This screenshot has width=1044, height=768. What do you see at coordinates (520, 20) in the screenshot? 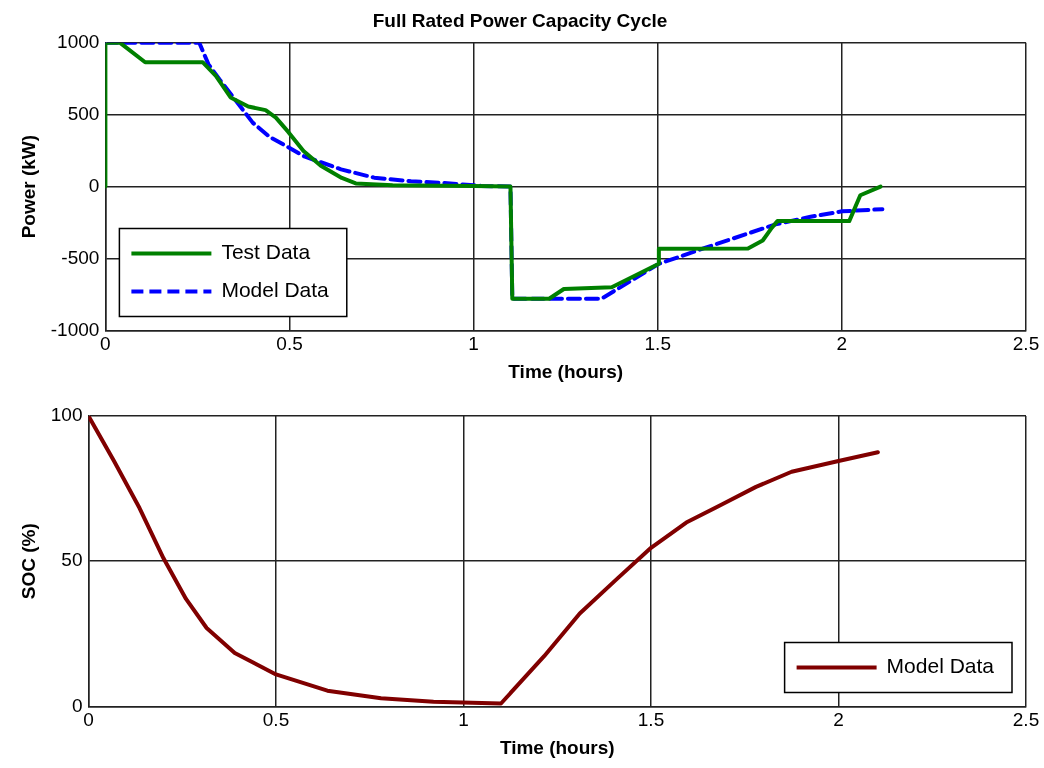
I see `chart-title: Full Rated Power Capacity Cycle` at bounding box center [520, 20].